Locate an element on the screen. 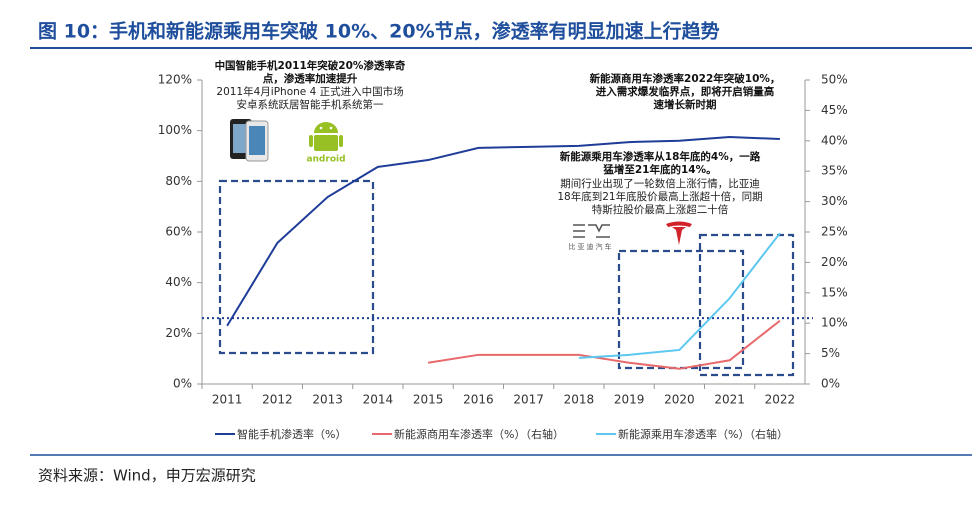 This screenshot has height=512, width=978. x-tick-label: 2012 is located at coordinates (277, 400).